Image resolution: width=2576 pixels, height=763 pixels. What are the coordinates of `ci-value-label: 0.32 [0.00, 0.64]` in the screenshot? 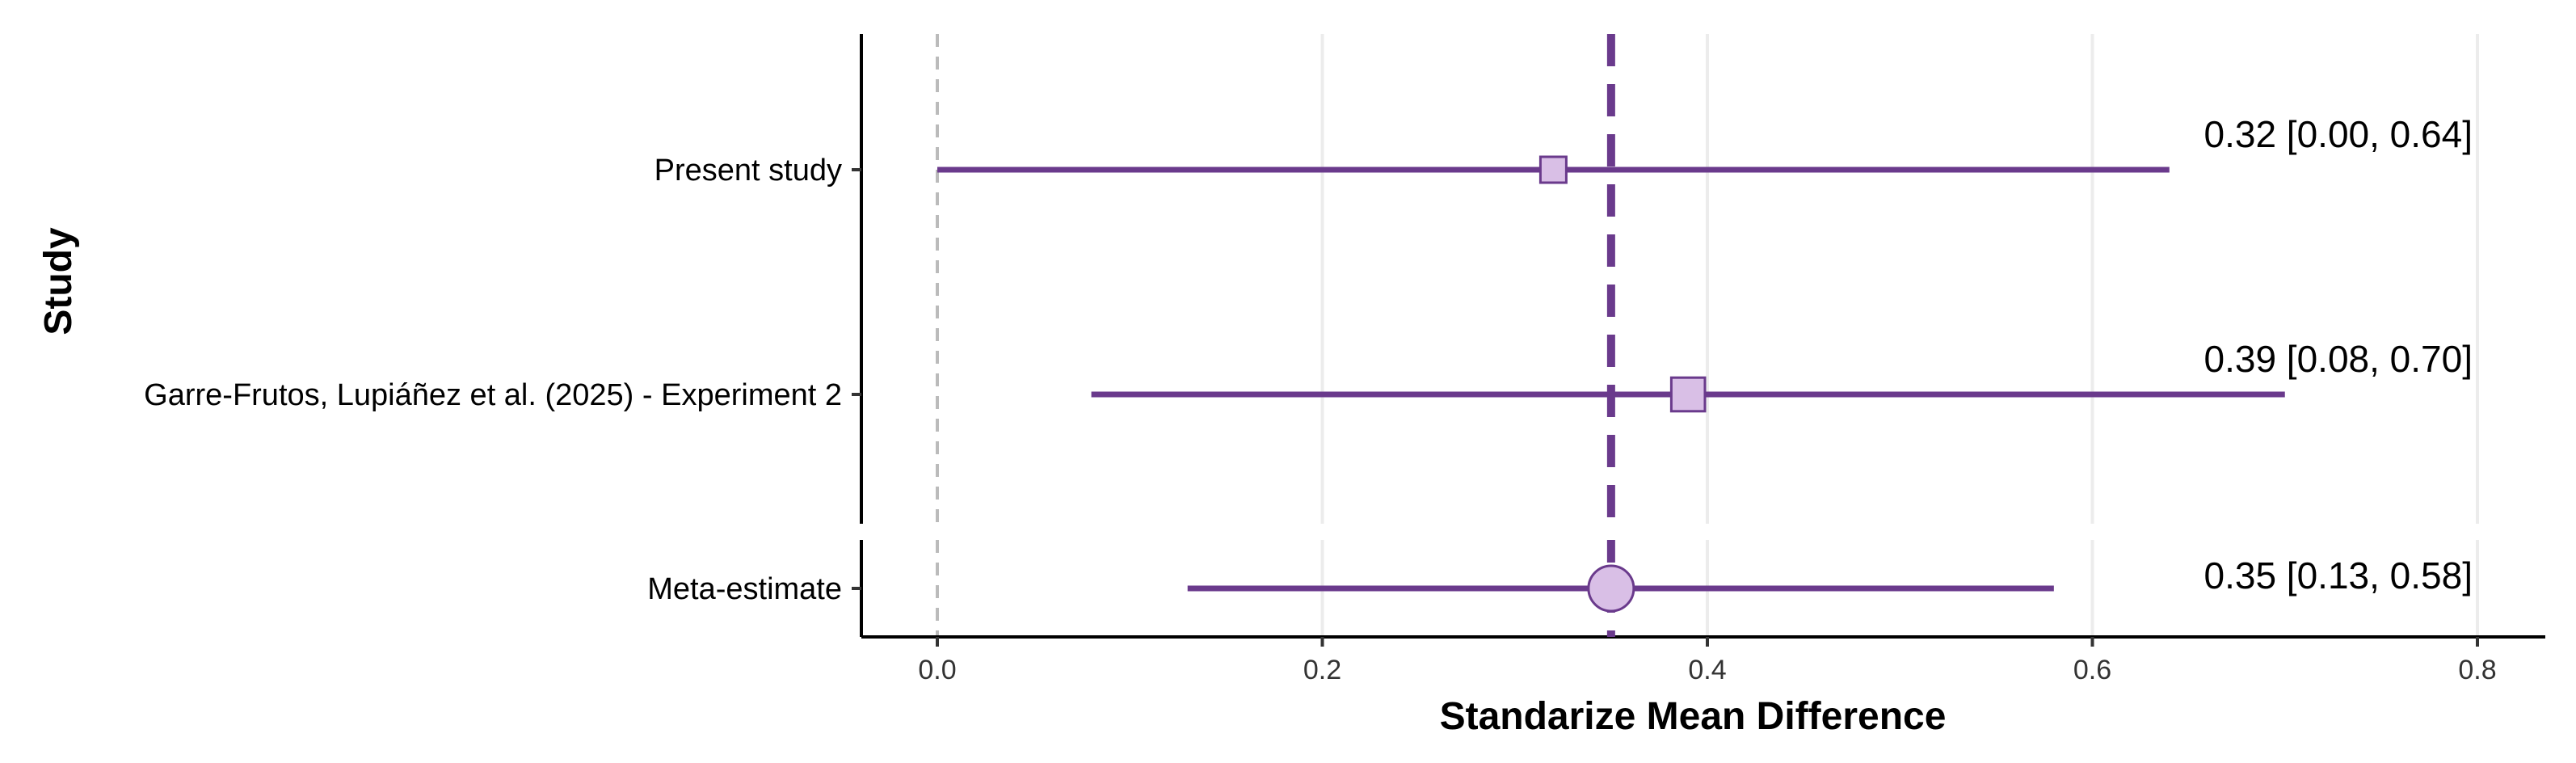 It's located at (2338, 134).